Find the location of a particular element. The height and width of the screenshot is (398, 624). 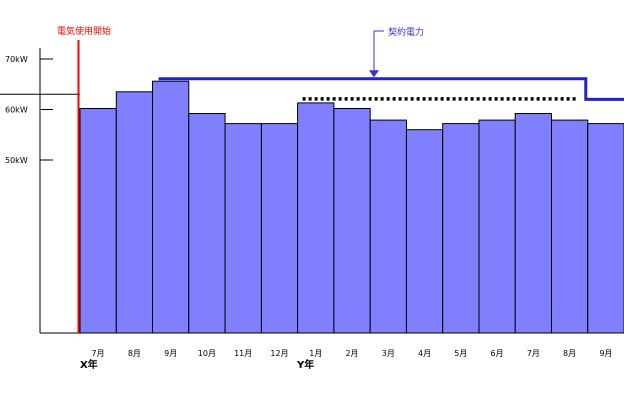

month-label-2: 8月 is located at coordinates (134, 353).